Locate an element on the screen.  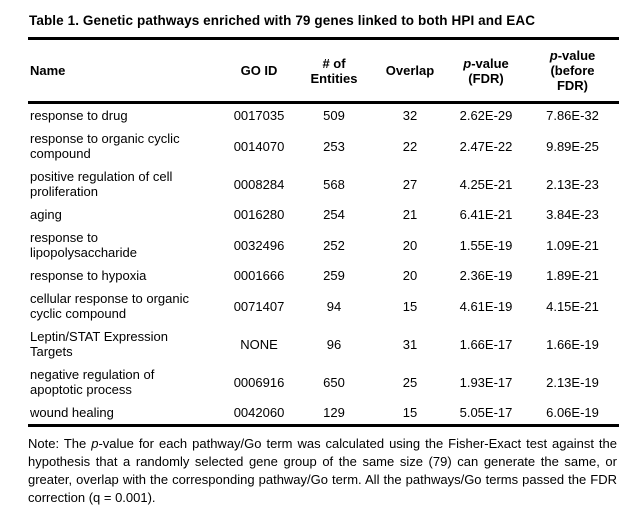
cell-entities: 509 is located at coordinates (334, 115).